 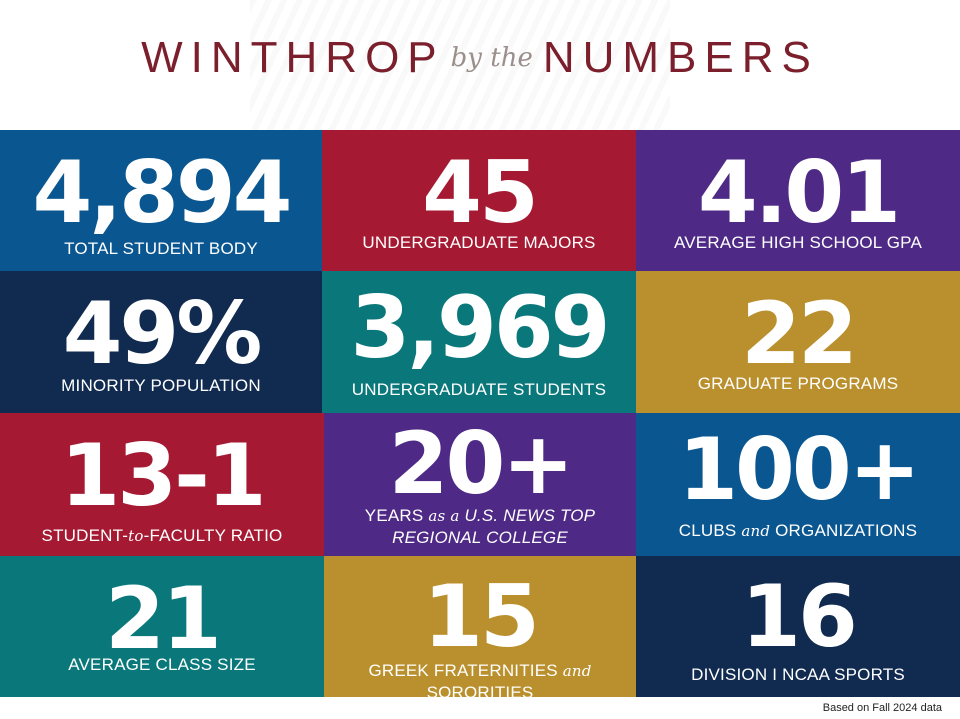 What do you see at coordinates (680, 57) in the screenshot?
I see `title-numbers: NUMBERS` at bounding box center [680, 57].